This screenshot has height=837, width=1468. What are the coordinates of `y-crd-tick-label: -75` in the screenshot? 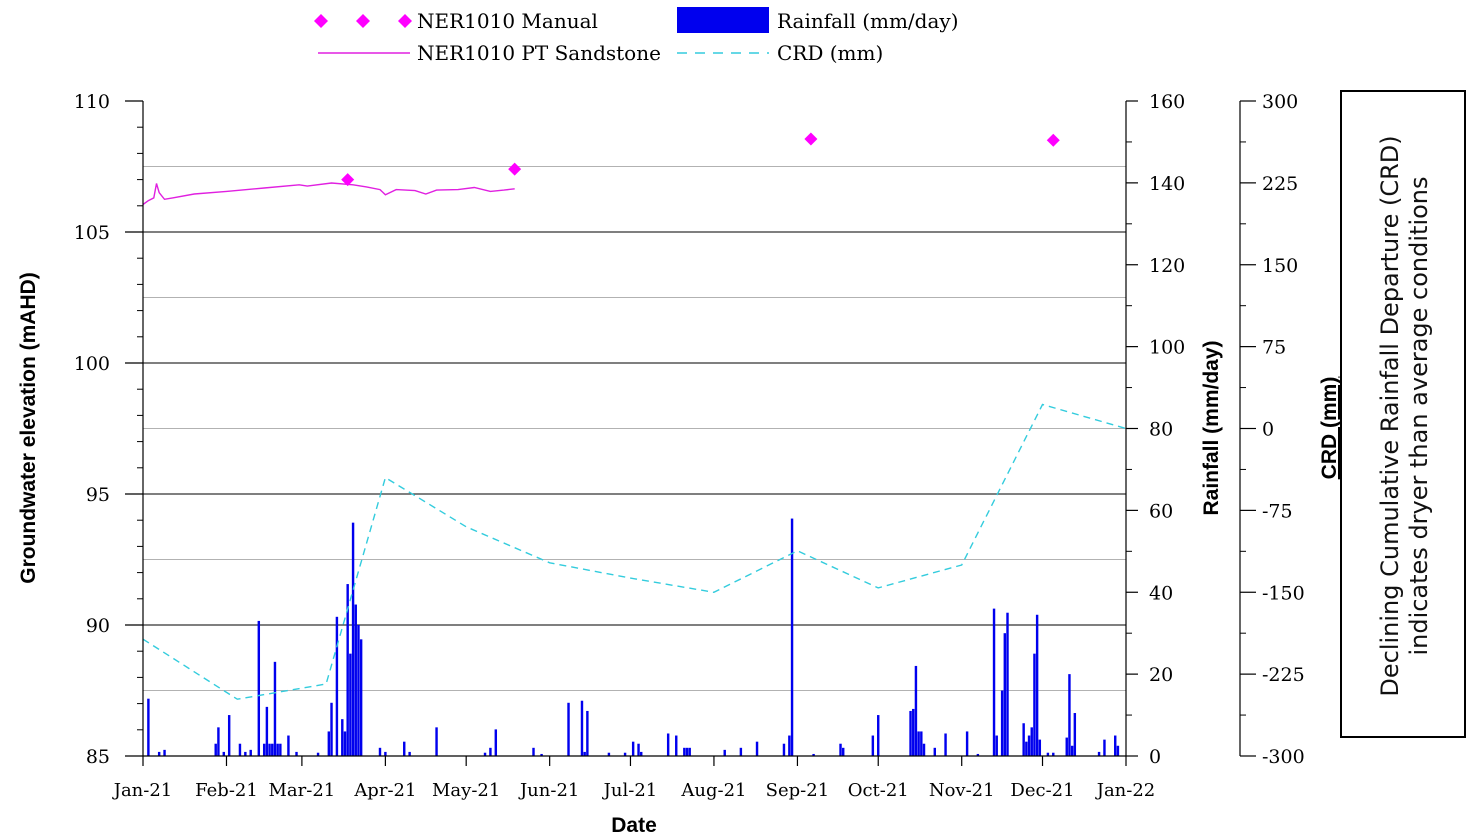 It's located at (1277, 511).